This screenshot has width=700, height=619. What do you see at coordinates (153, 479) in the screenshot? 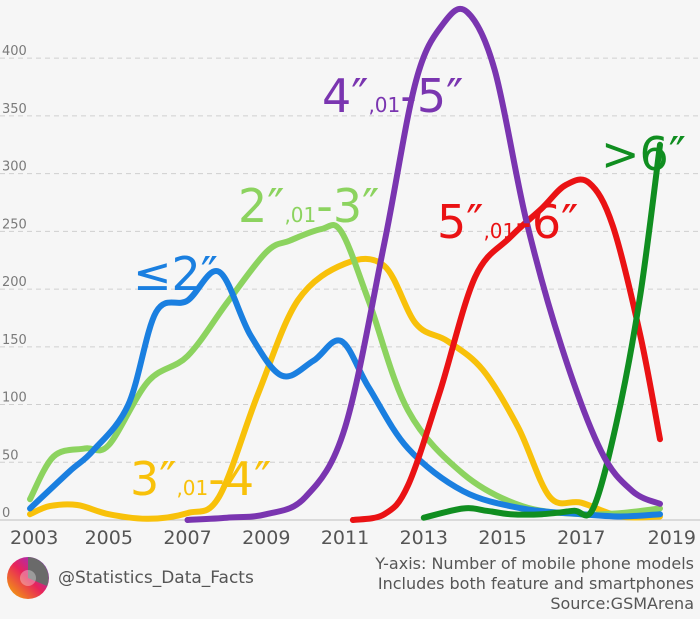
I see `label-main: 3″` at bounding box center [153, 479].